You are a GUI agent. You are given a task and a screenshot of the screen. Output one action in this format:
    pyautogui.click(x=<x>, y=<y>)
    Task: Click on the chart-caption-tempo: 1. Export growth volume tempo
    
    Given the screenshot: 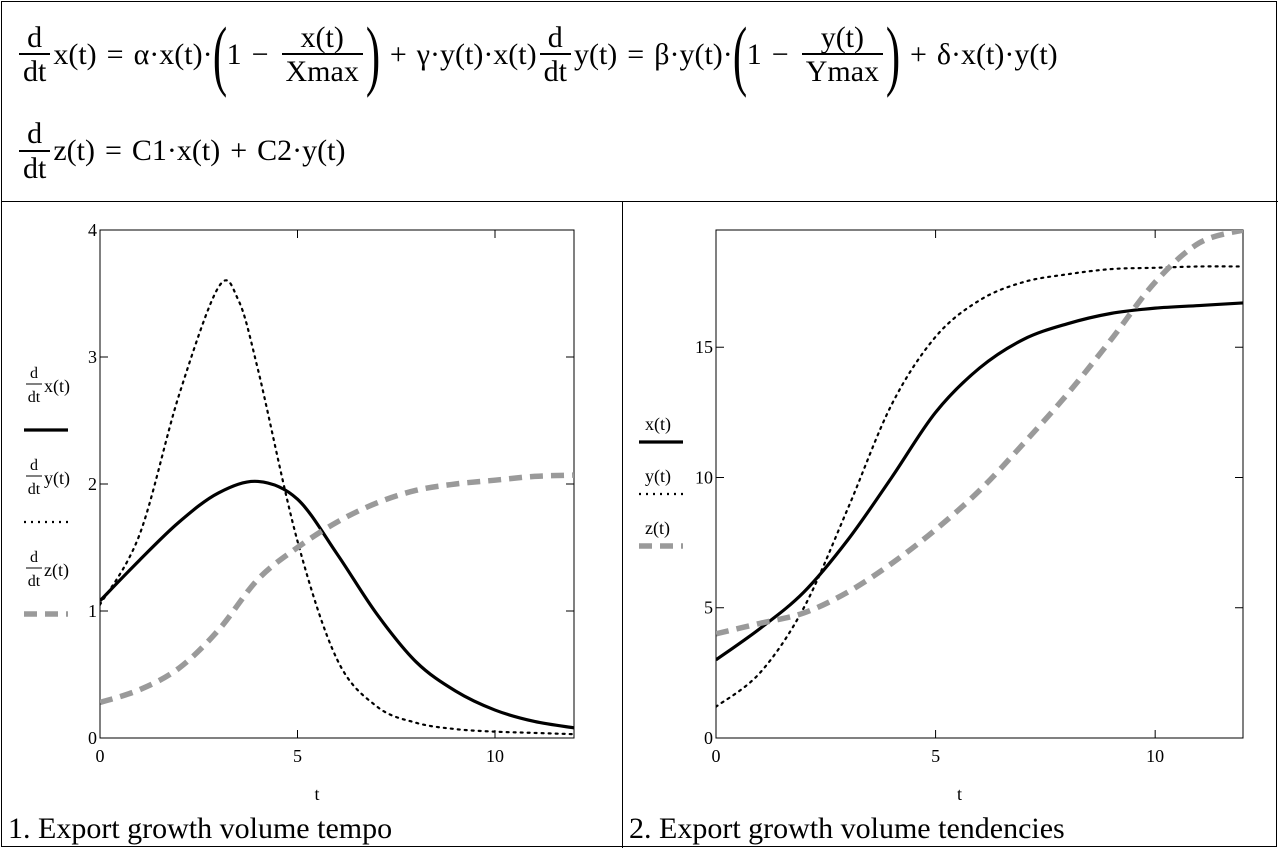 What is the action you would take?
    pyautogui.click(x=200, y=828)
    